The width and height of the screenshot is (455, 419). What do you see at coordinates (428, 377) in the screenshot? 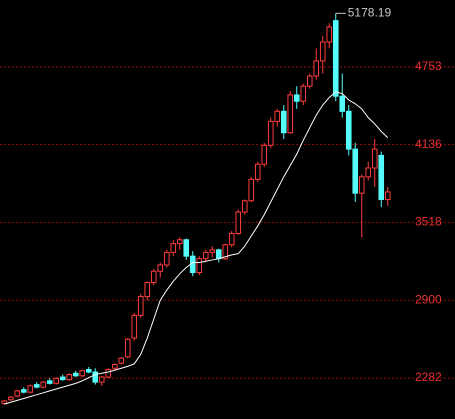
I see `y-tick-label: 2282` at bounding box center [428, 377].